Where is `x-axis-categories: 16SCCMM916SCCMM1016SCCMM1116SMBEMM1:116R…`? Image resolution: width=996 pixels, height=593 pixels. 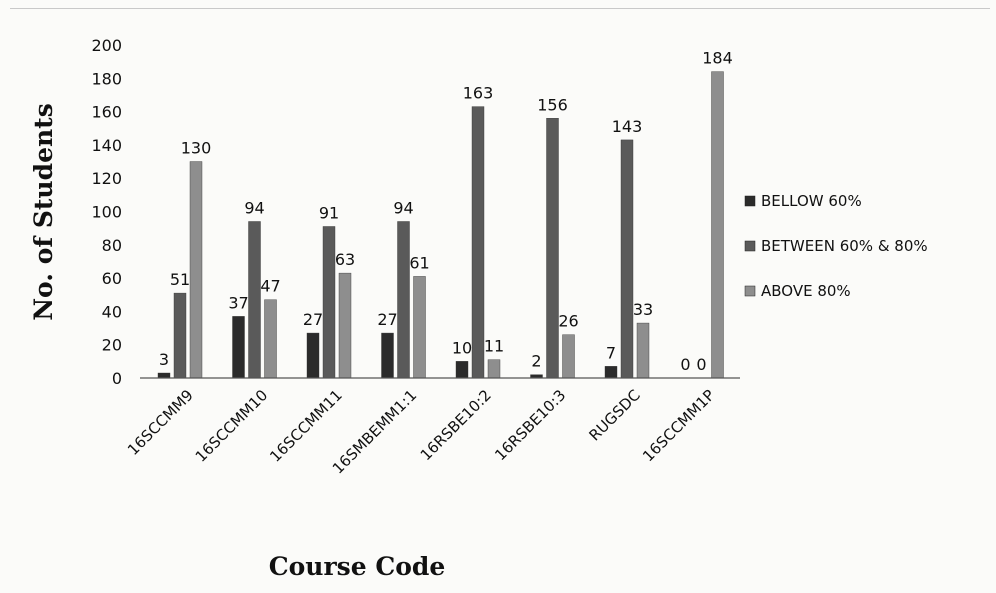 x-axis-categories: 16SCCMM916SCCMM1016SCCMM1116SMBEMM1:116R… is located at coordinates (421, 431).